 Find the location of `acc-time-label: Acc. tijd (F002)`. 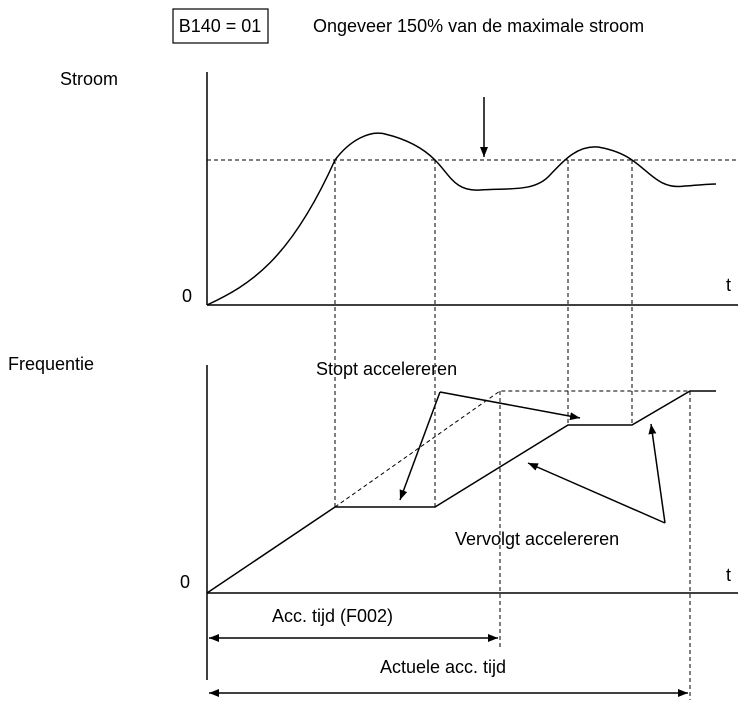

acc-time-label: Acc. tijd (F002) is located at coordinates (332, 616).